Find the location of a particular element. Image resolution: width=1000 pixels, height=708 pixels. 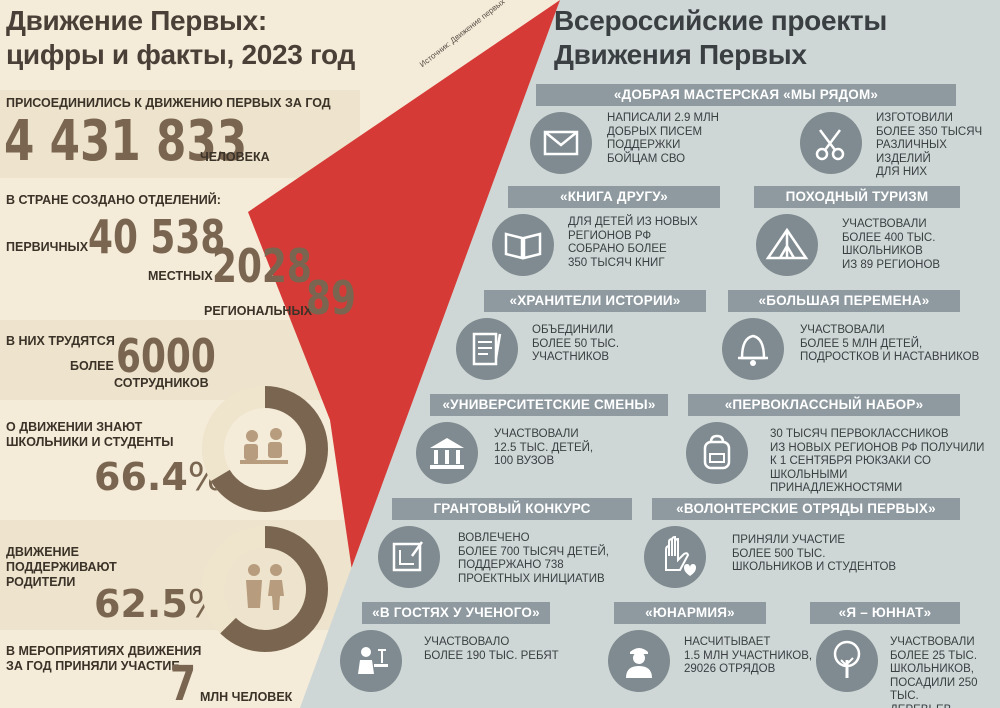

scientist-text: УЧАСТВОВАЛО БОЛЕЕ 190 ТЫС. РЕБЯТ is located at coordinates (491, 649).